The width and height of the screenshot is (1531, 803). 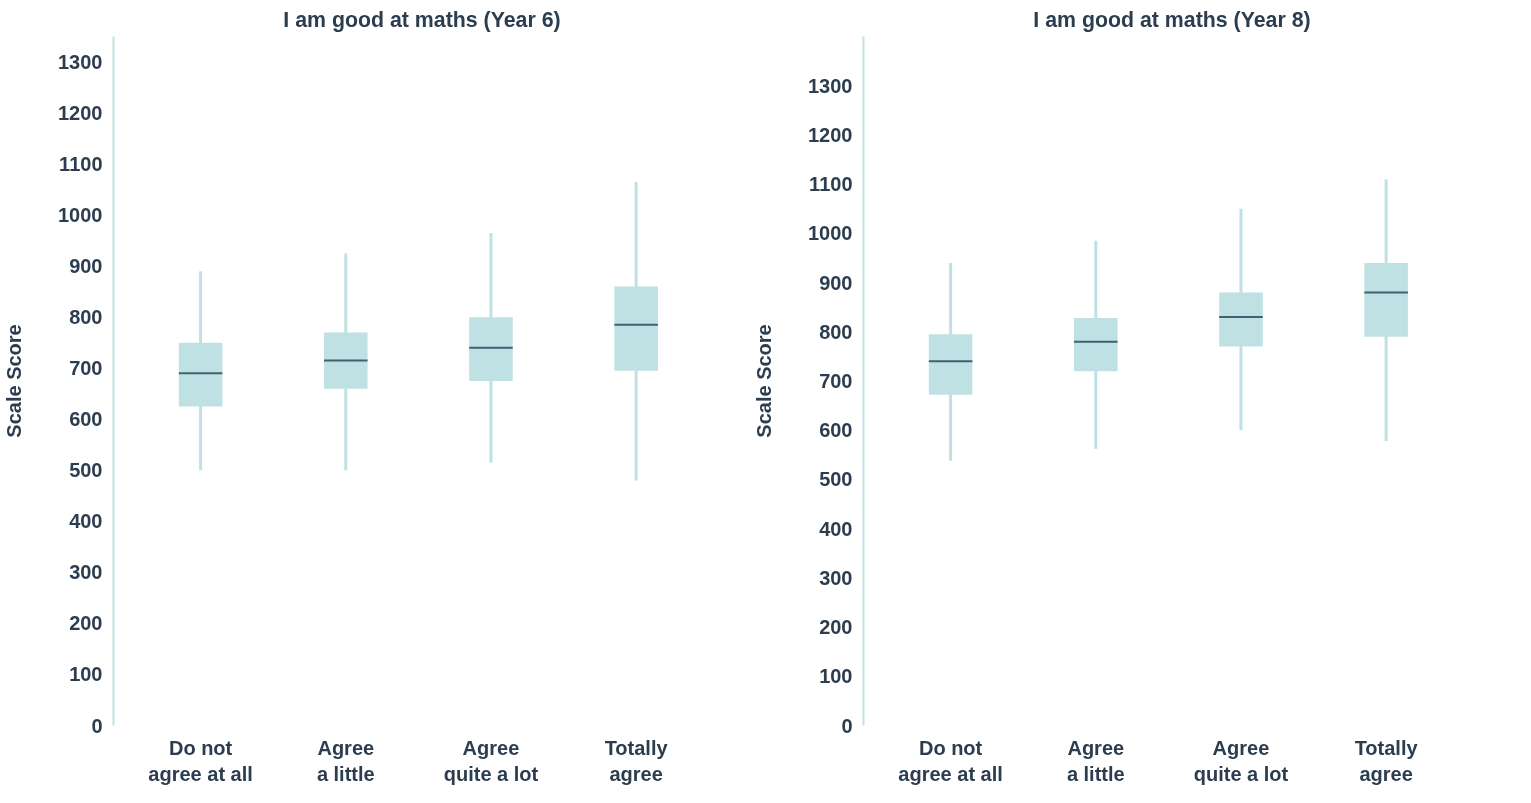 What do you see at coordinates (1172, 19) in the screenshot?
I see `chart-title: I am good at maths (Year 8)` at bounding box center [1172, 19].